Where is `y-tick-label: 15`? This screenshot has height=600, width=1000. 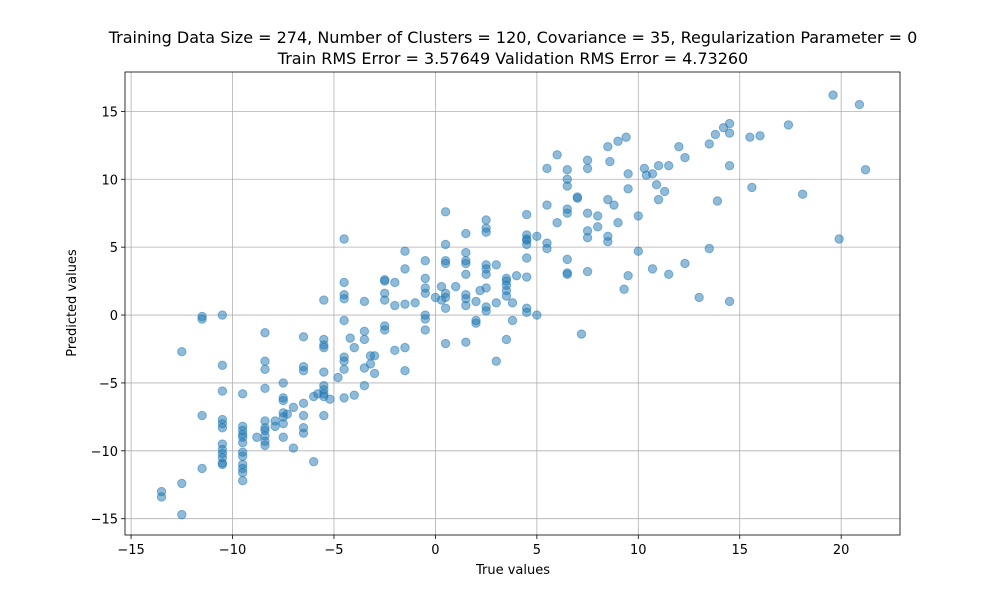
y-tick-label: 15 is located at coordinates (109, 112).